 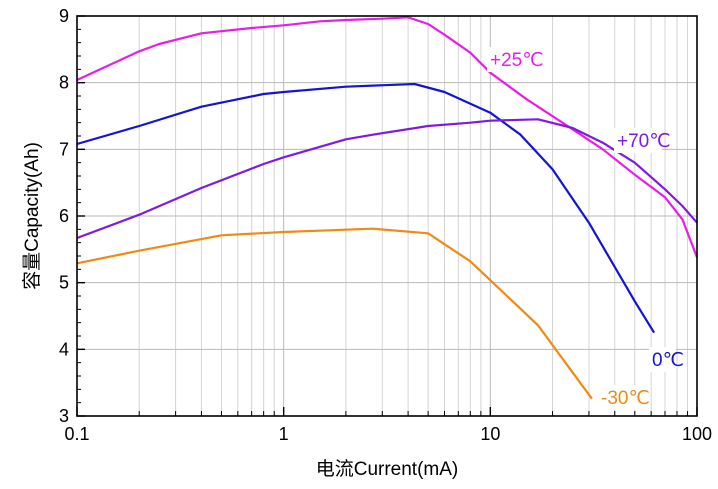 What do you see at coordinates (64, 349) in the screenshot?
I see `y-tick-label: 4` at bounding box center [64, 349].